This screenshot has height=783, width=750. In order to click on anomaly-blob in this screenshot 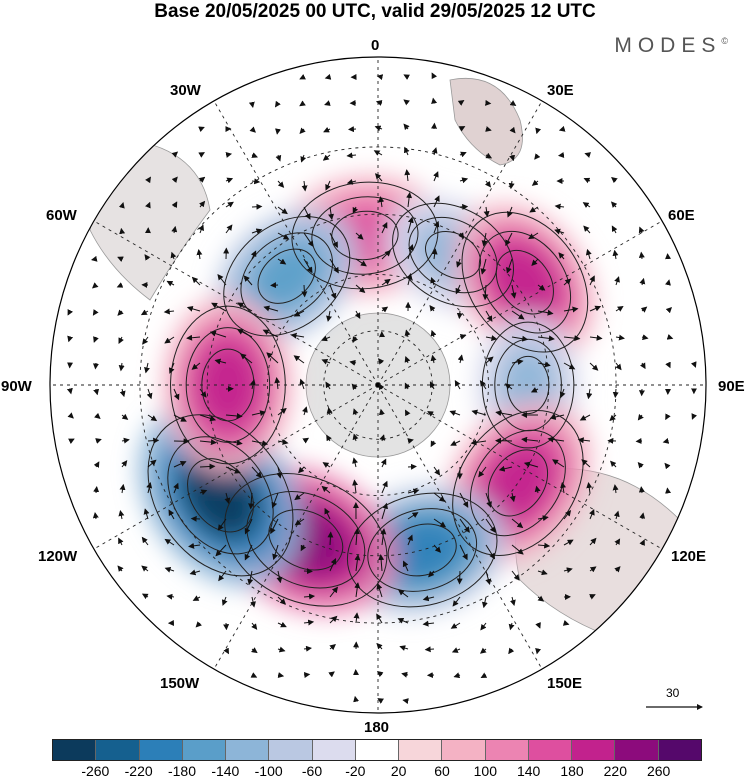, I will do `click(518, 483)`.